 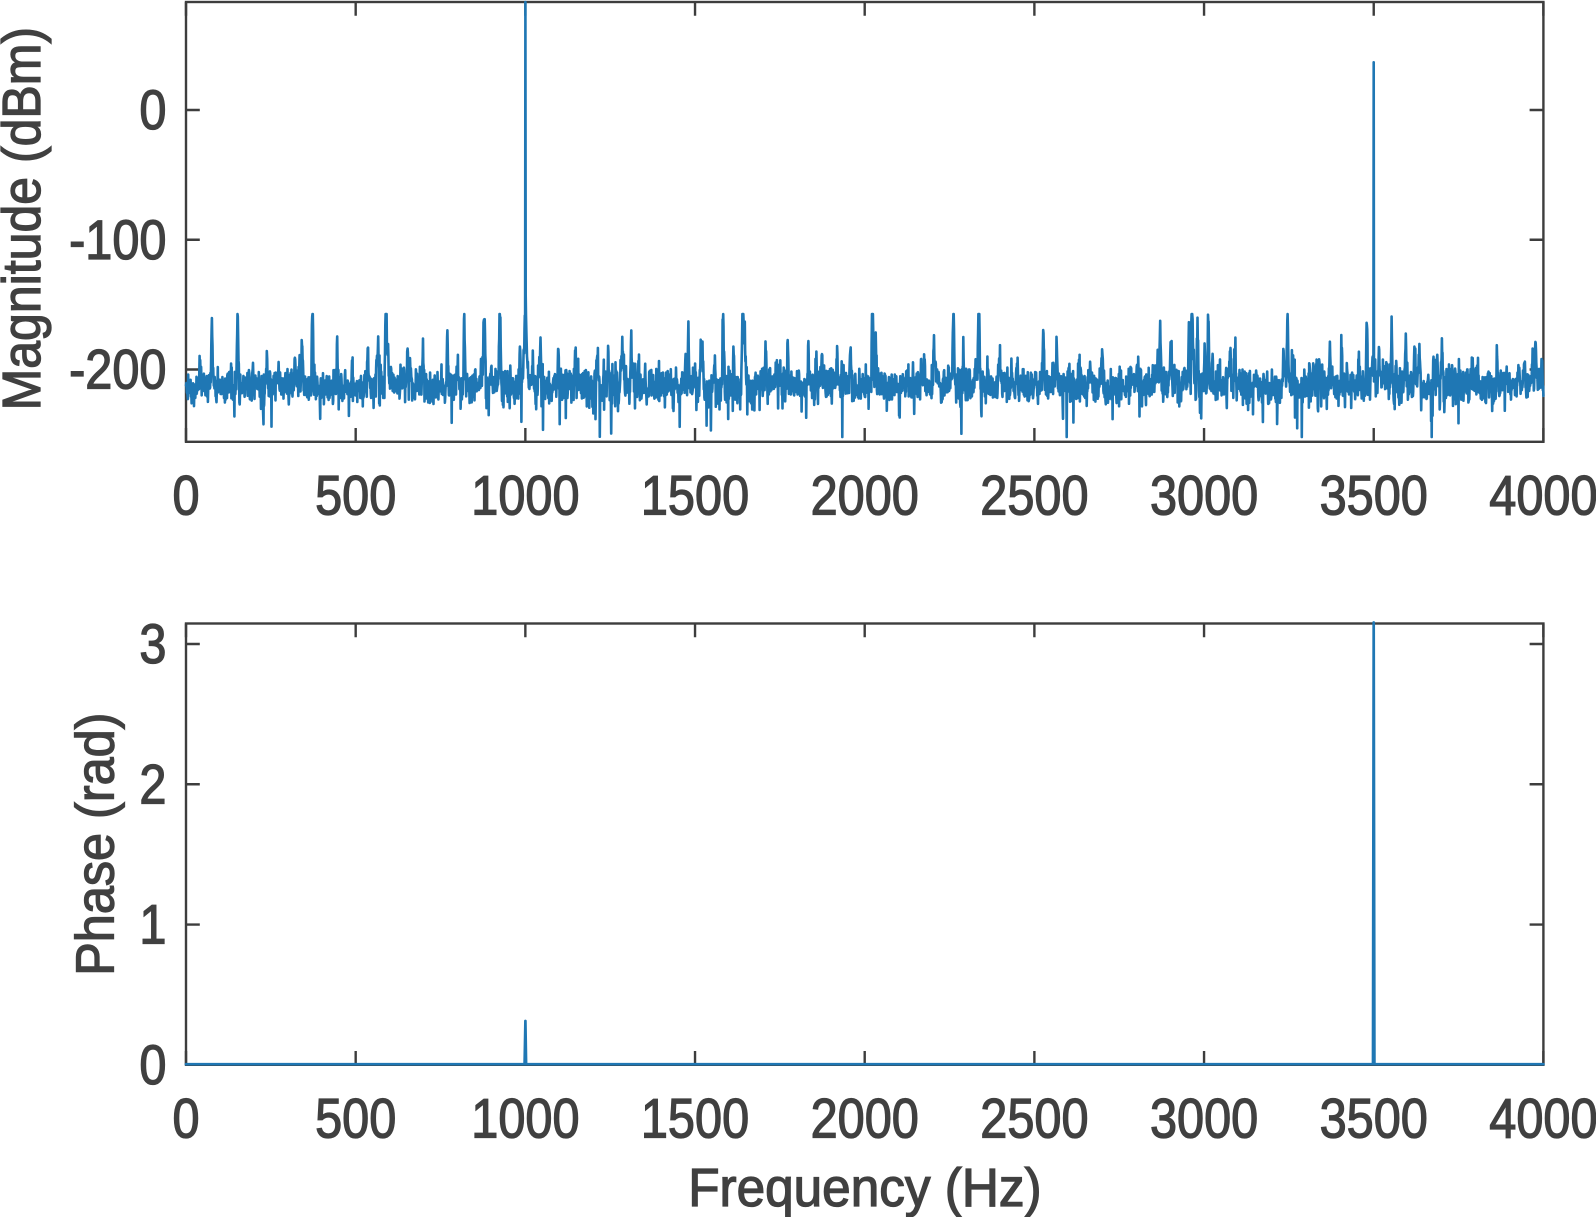 I want to click on svg-text: Phase (rad), so click(x=96, y=844).